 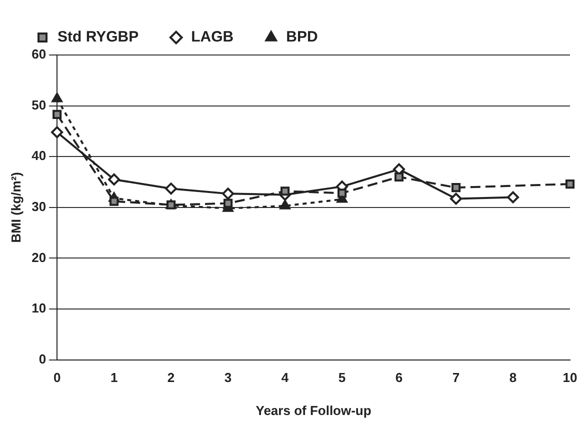 I want to click on y-tick-label: 20, so click(x=39, y=257).